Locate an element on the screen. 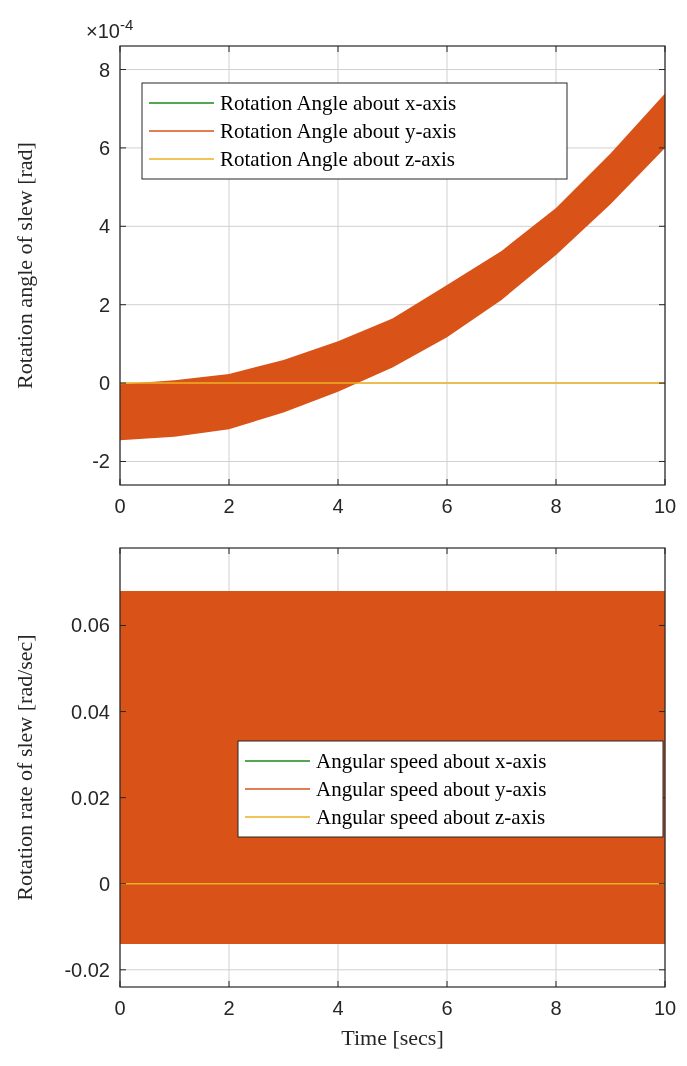 This screenshot has height=1066, width=687. legend-label: Rotation Angle about x-axis is located at coordinates (338, 103).